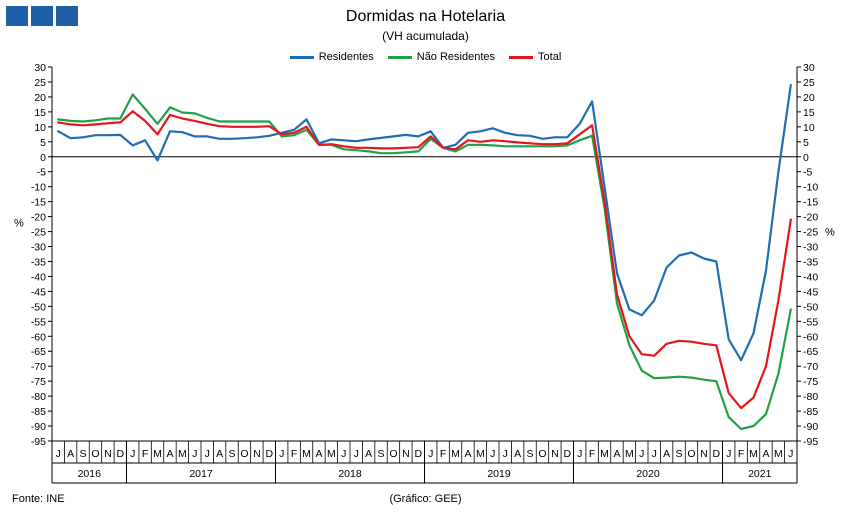 This screenshot has height=518, width=851. I want to click on y-tick-label-left: -25, so click(38, 233).